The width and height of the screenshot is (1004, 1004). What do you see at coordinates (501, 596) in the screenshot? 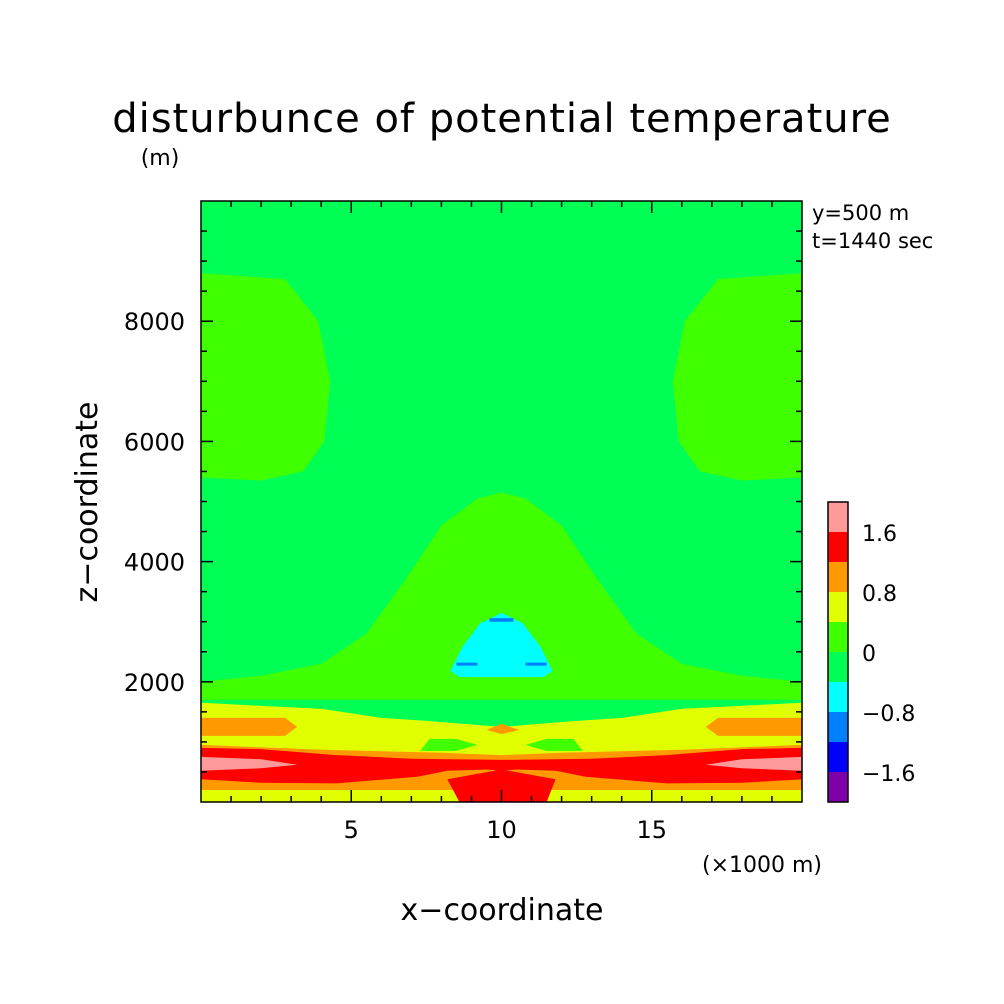
I see `region-central-dome` at bounding box center [501, 596].